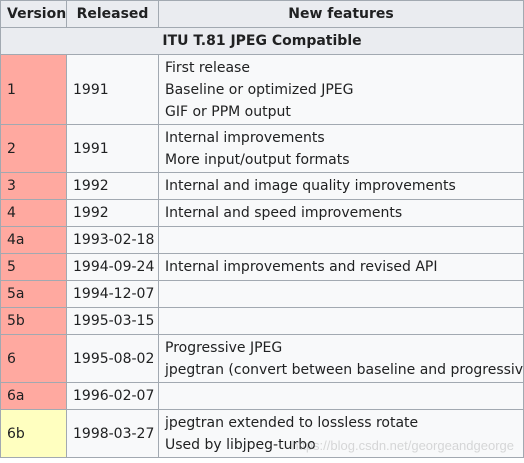 This screenshot has width=524, height=463. I want to click on feature-line: First release, so click(207, 67).